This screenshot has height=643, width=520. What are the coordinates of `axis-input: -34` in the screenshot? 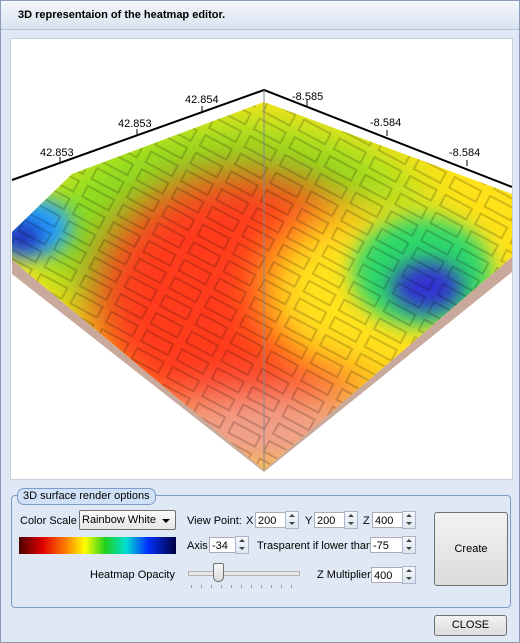 It's located at (222, 545).